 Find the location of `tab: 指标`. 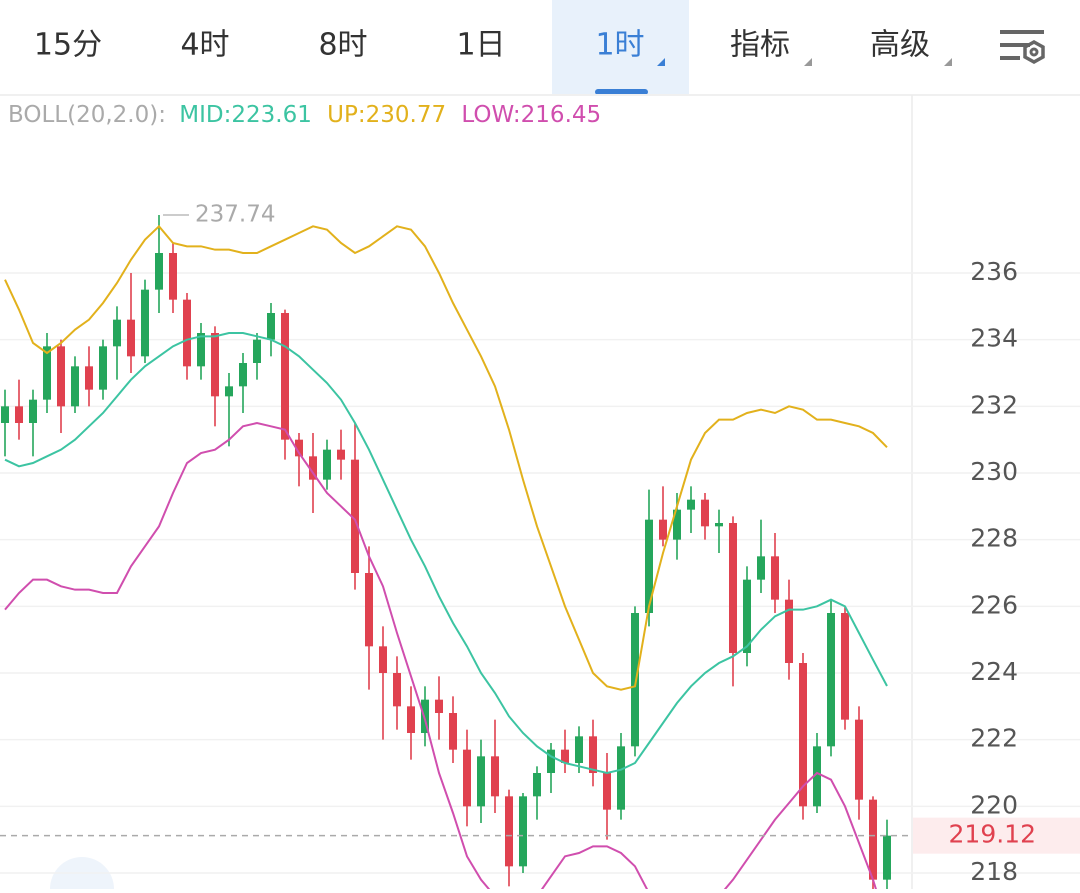

tab: 指标 is located at coordinates (760, 45).